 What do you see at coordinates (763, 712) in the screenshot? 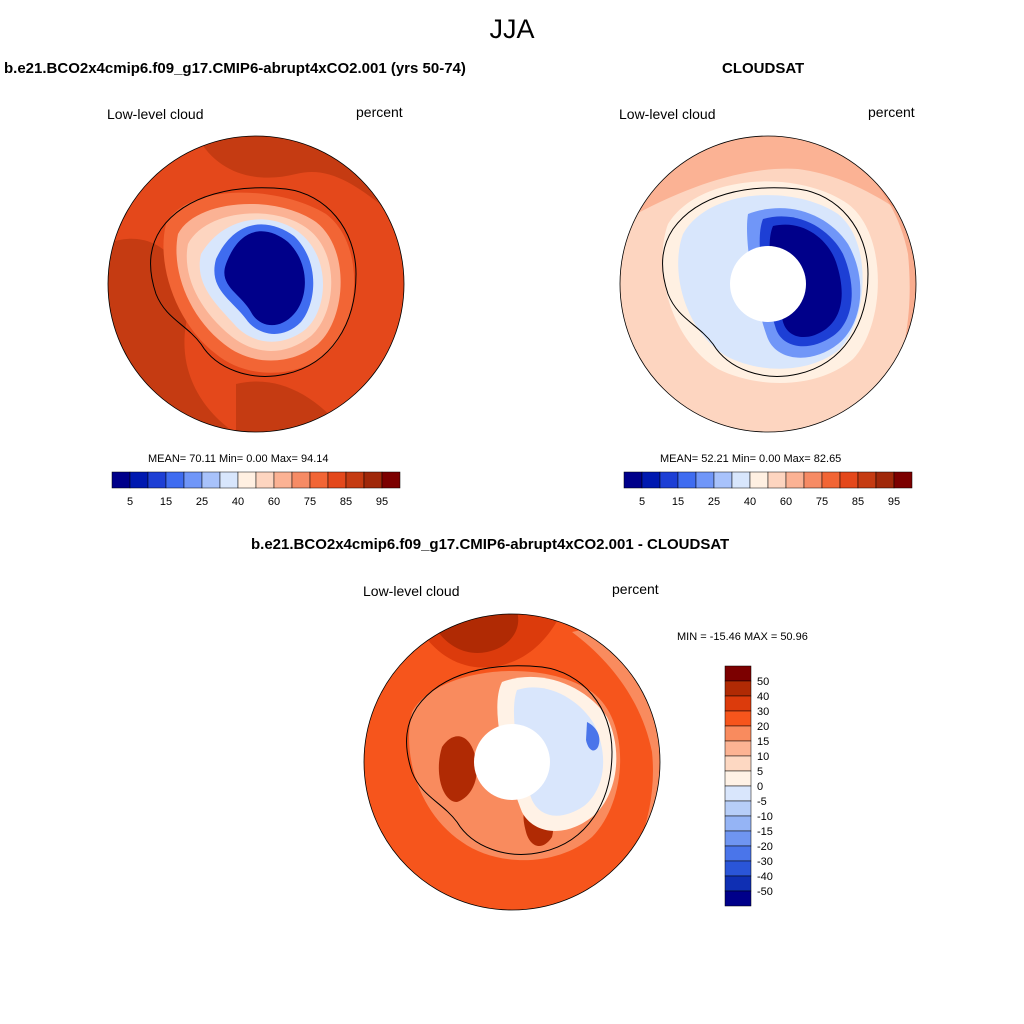
I see `colorbar-tick-label: 30` at bounding box center [763, 712].